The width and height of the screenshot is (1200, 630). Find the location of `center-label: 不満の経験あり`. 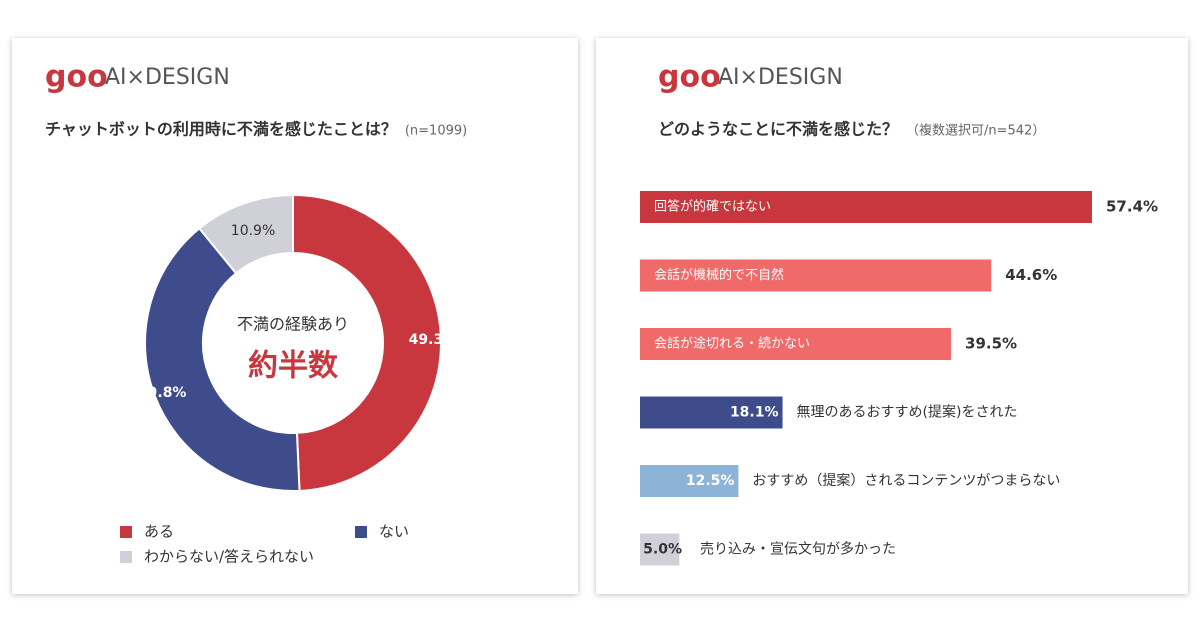

center-label: 不満の経験あり is located at coordinates (293, 324).